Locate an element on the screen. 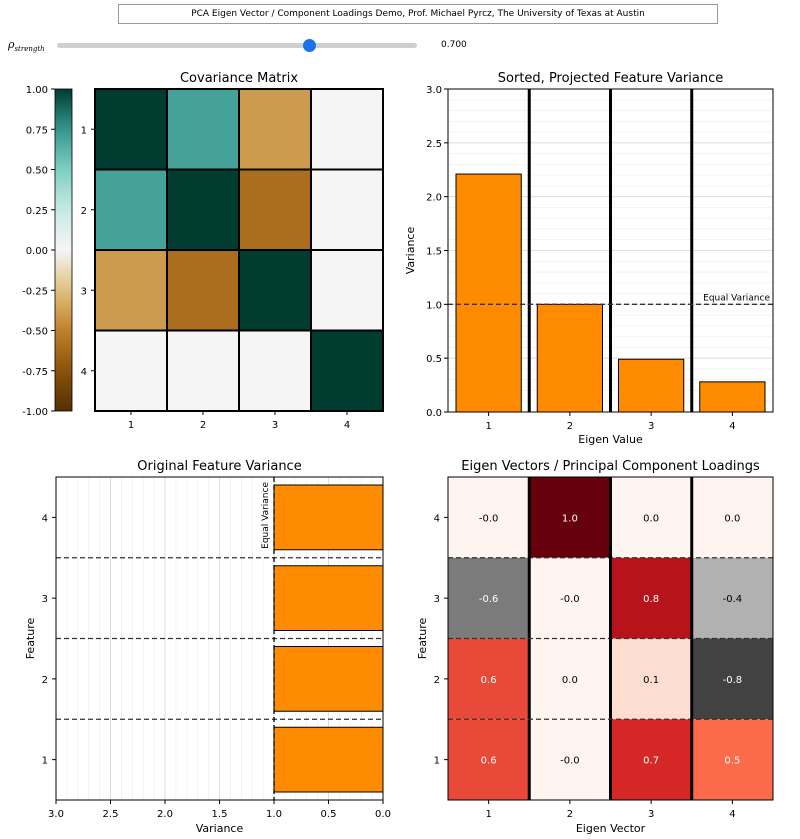  colorbar-tick-label: 0.50 is located at coordinates (37, 171).